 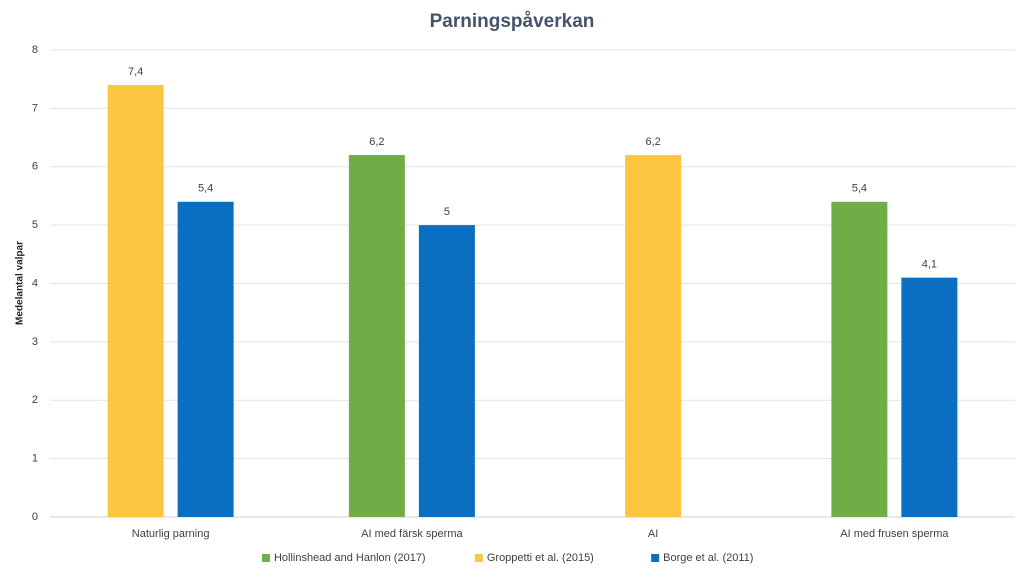 I want to click on chart-title: Parningspåverkan, so click(x=512, y=21).